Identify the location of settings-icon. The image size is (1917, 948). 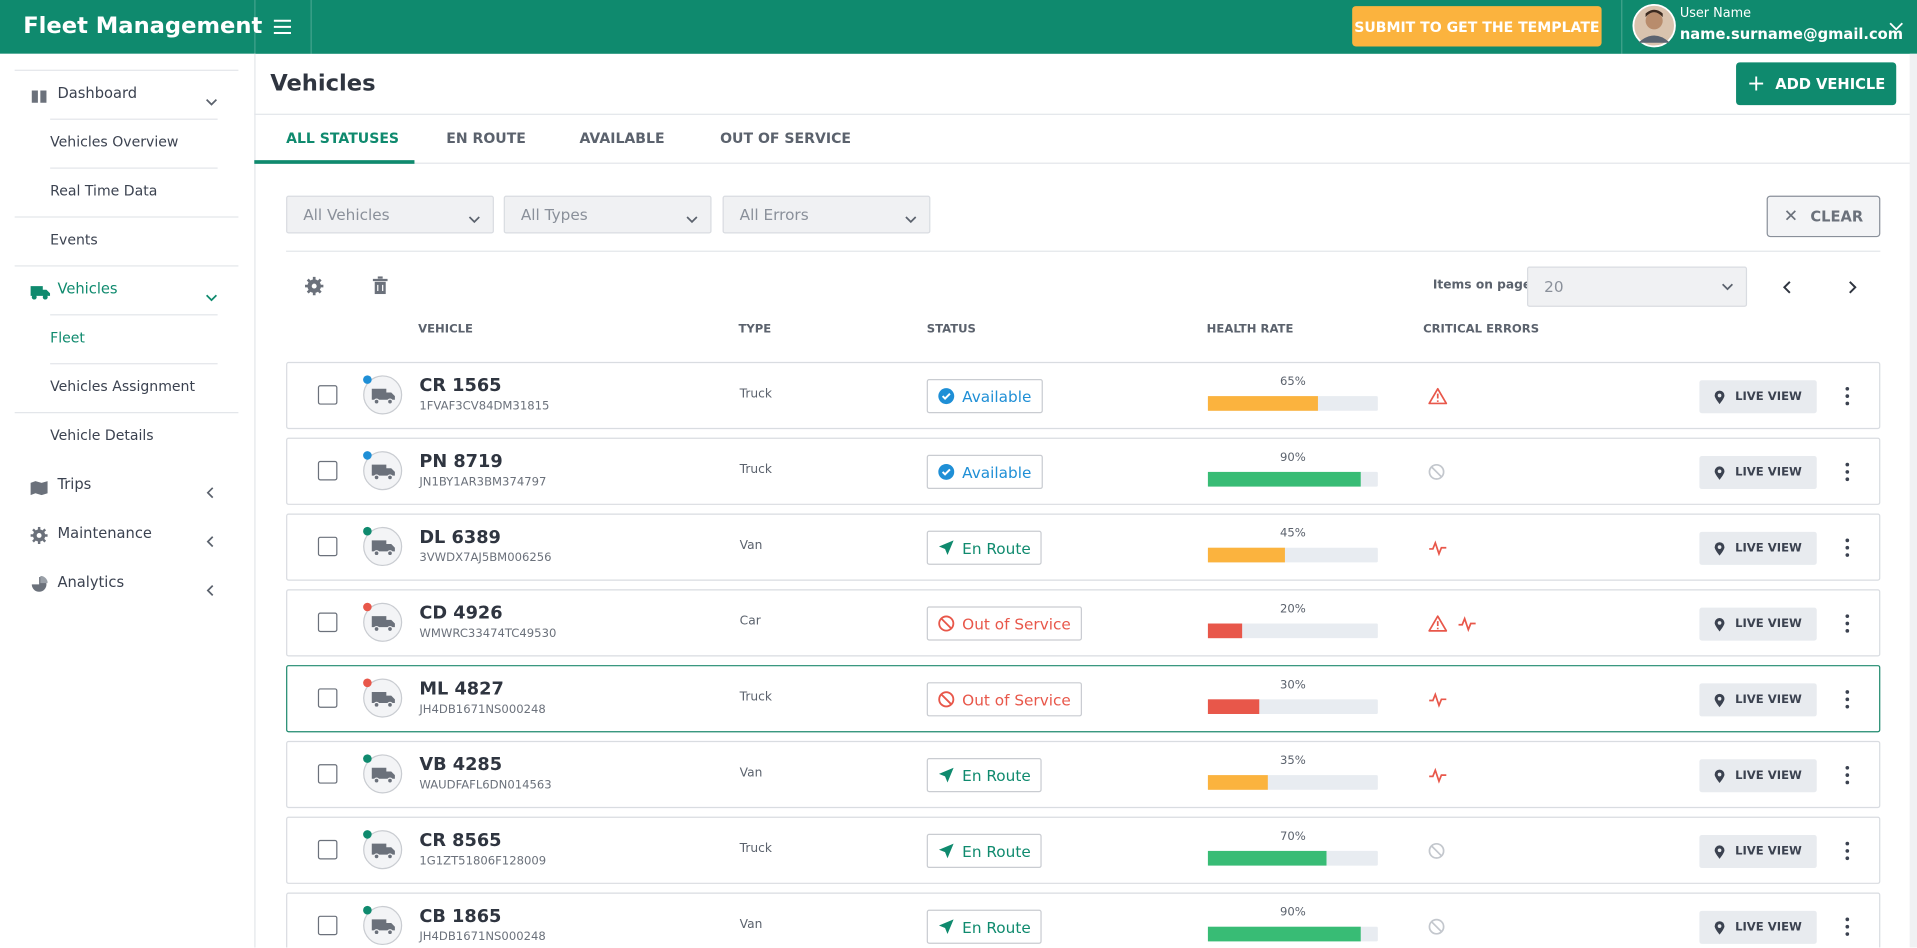
(314, 286).